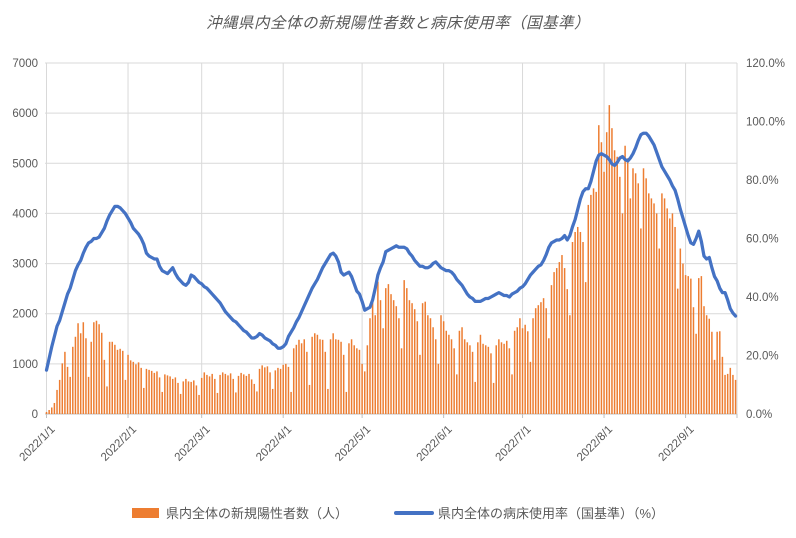  I want to click on x-axis-tick-label: 2022/5/1, so click(353, 444).